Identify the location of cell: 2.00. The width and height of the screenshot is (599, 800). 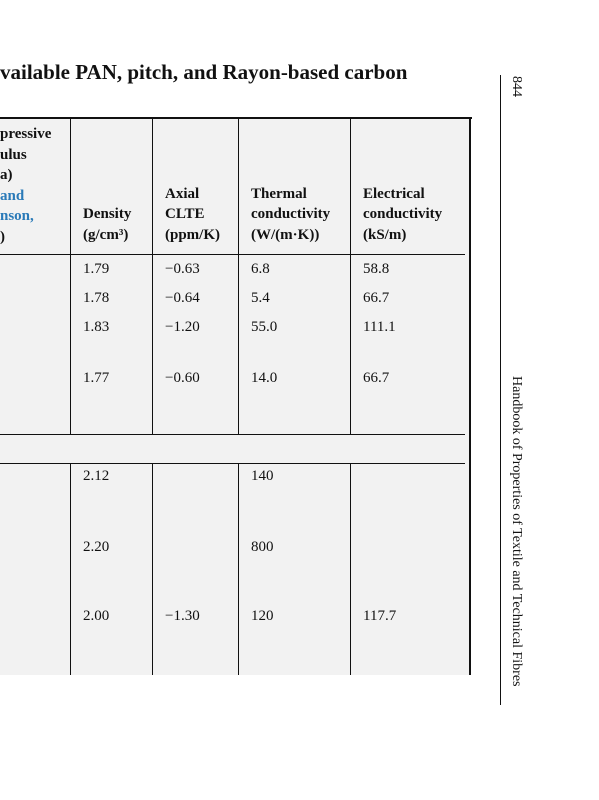
(96, 616).